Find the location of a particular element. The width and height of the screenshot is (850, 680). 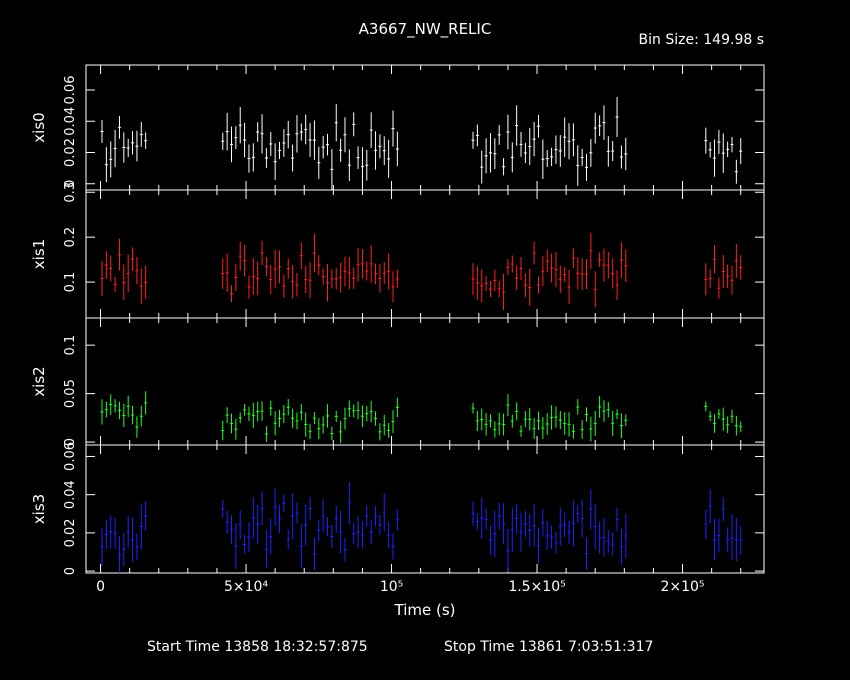

xis3-ytick-label: 0 is located at coordinates (70, 571).